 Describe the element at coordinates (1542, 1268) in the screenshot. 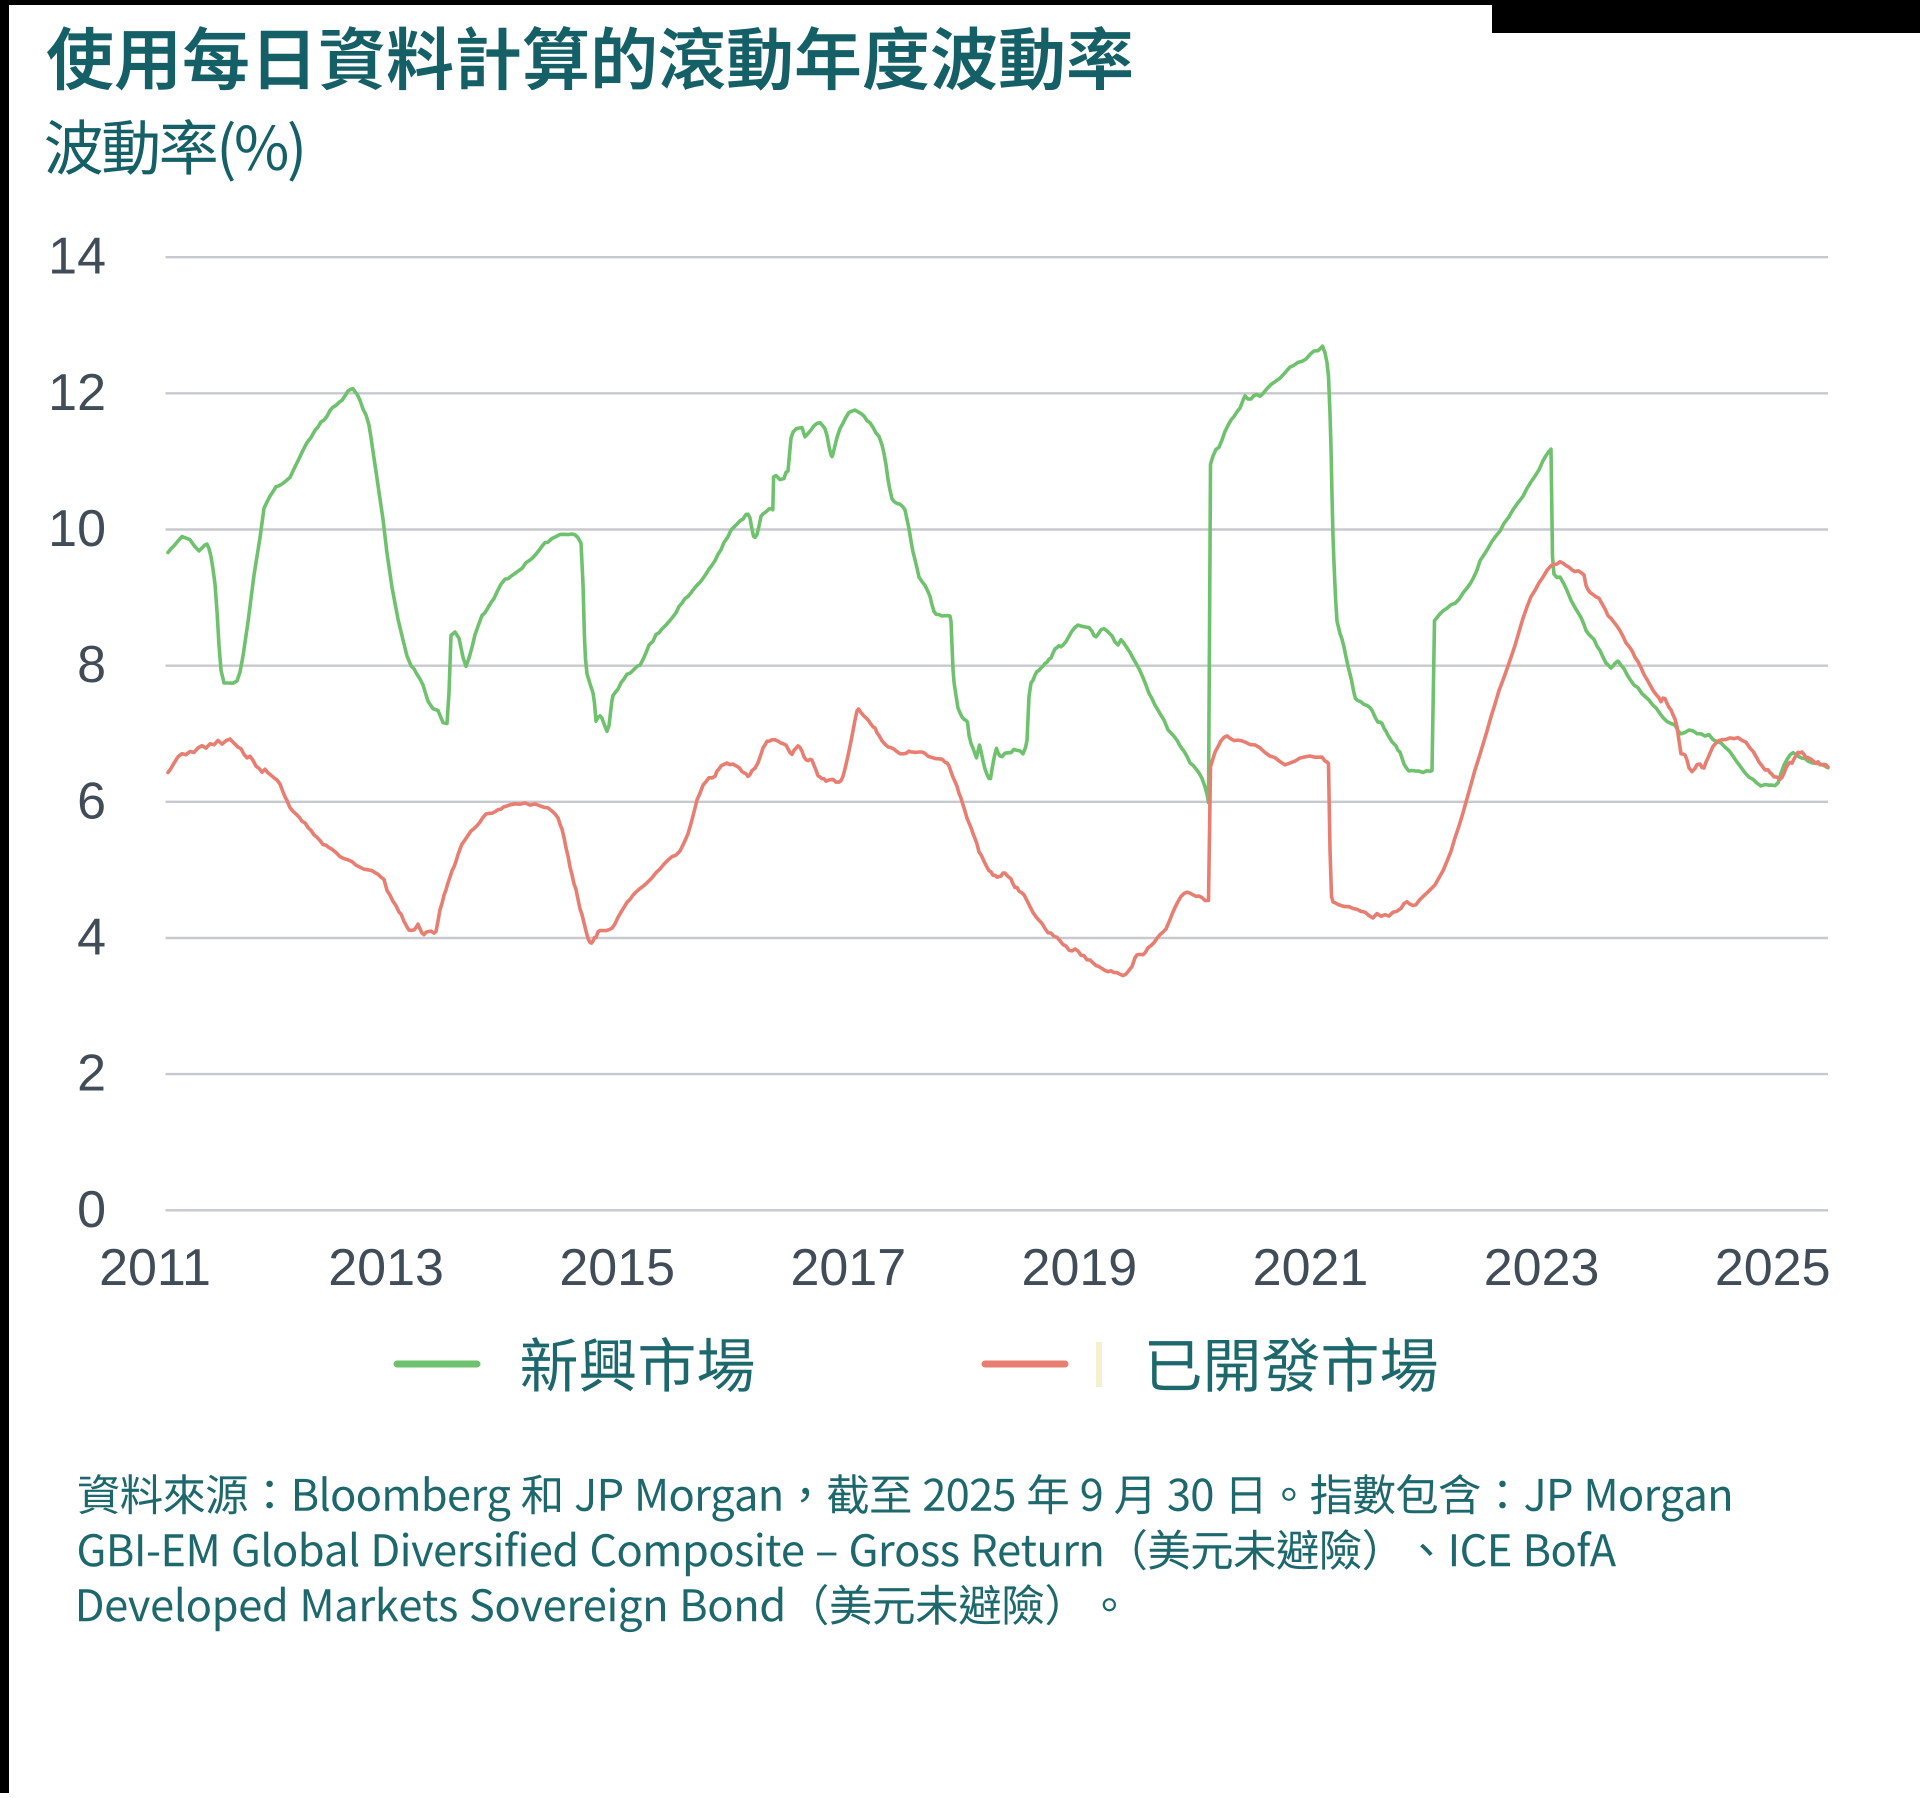

I see `svg-text: 2023` at that location.